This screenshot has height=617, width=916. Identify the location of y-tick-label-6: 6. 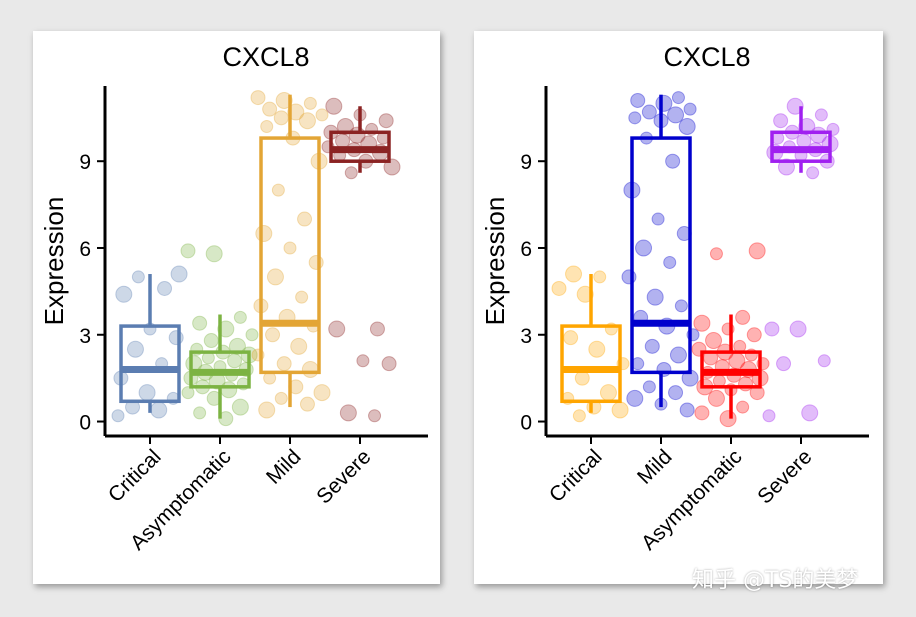
(526, 249).